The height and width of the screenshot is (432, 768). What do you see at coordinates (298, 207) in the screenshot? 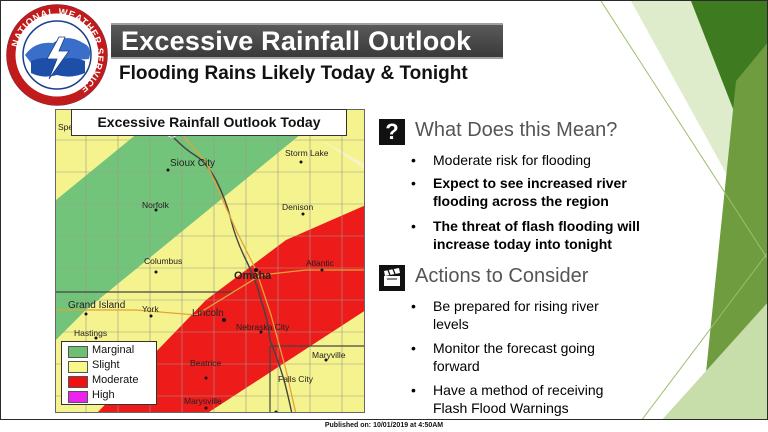
I see `town-label-denison: Denison` at bounding box center [298, 207].